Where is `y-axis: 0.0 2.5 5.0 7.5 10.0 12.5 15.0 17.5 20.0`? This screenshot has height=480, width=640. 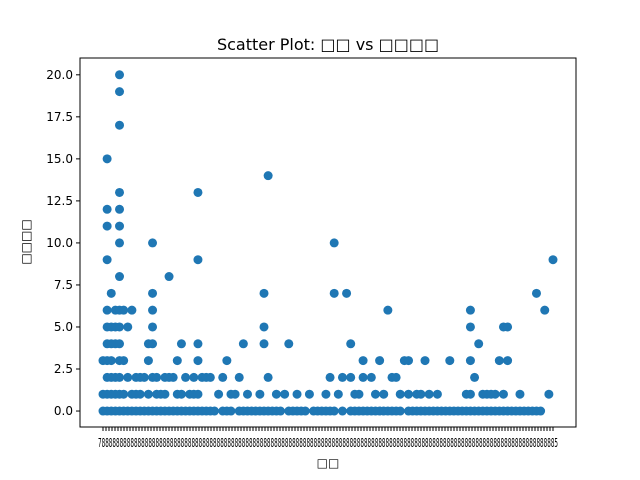
y-axis: 0.0 2.5 5.0 7.5 10.0 12.5 15.0 17.5 20.0 is located at coordinates (63, 243).